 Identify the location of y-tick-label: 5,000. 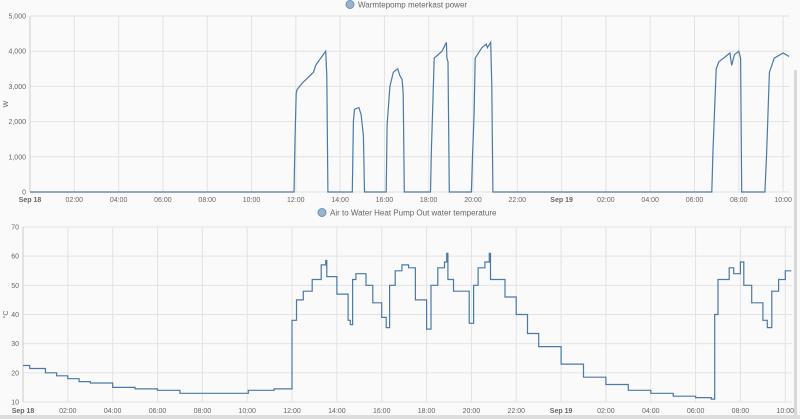
(17, 17).